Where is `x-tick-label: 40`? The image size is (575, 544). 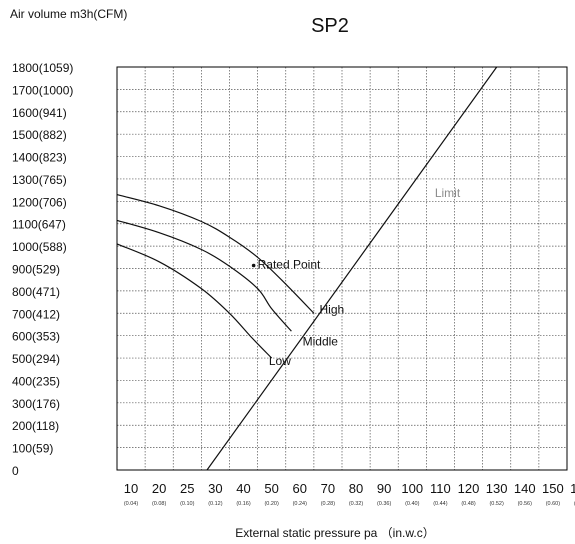
x-tick-label: 40 is located at coordinates (243, 488).